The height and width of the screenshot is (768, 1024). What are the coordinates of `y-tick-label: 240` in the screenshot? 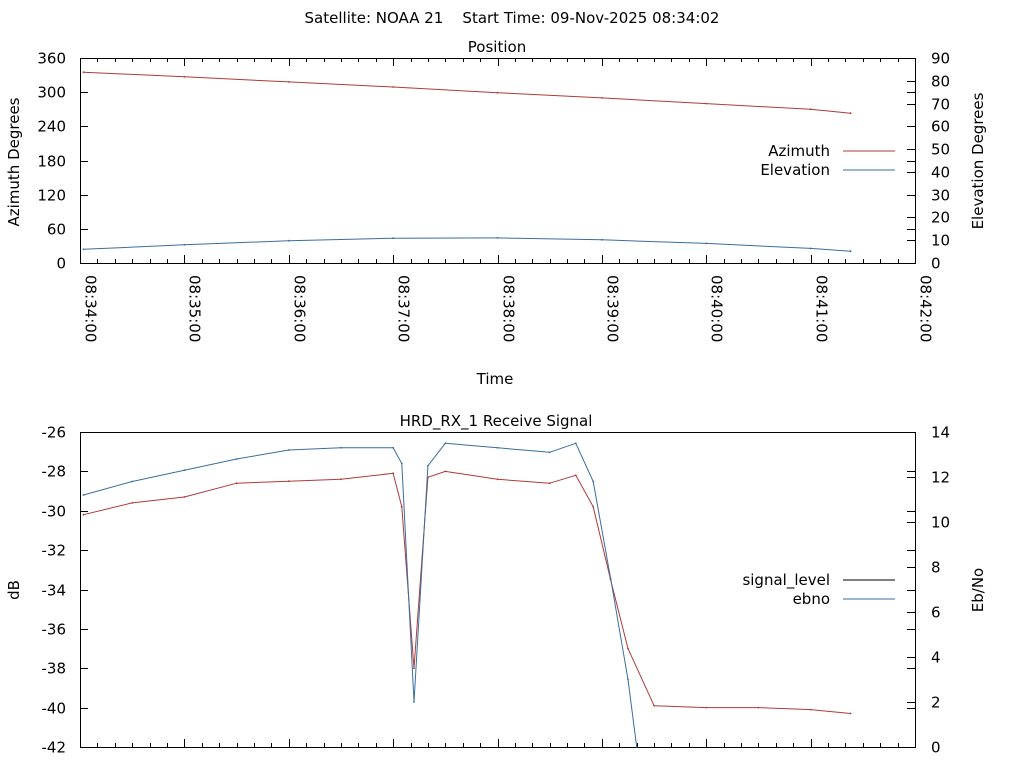 It's located at (51, 127).